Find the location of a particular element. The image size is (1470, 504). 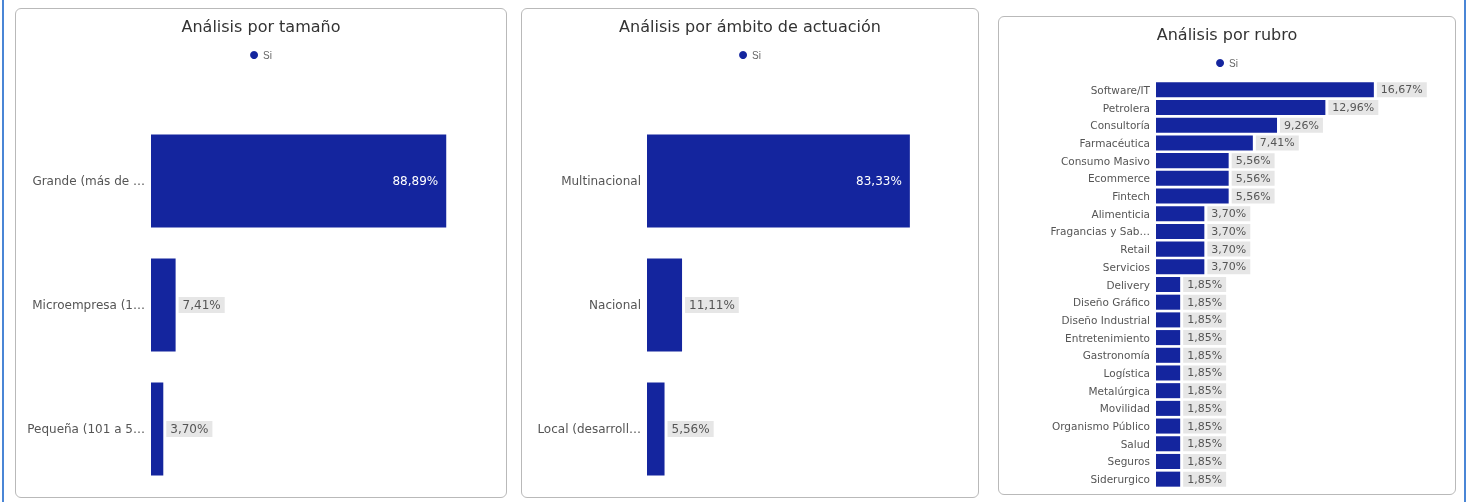

data-label: 88,89% is located at coordinates (415, 181).